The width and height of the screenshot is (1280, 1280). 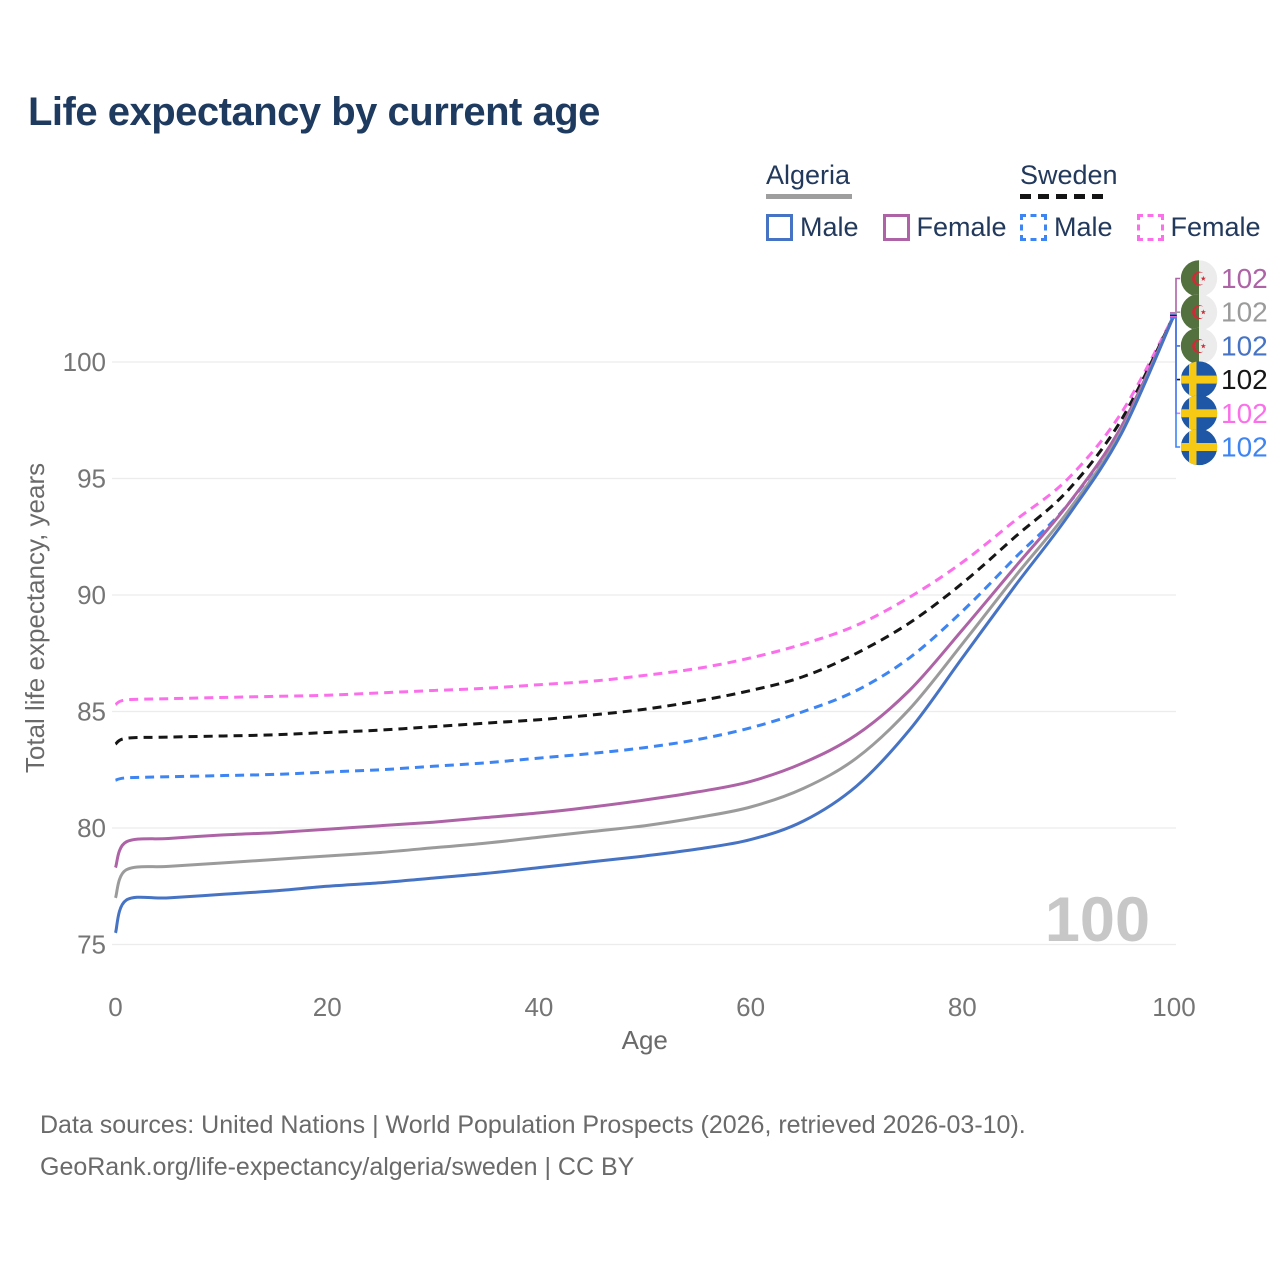 What do you see at coordinates (1140, 201) in the screenshot?
I see `legend-group-sweden: Sweden Male Female` at bounding box center [1140, 201].